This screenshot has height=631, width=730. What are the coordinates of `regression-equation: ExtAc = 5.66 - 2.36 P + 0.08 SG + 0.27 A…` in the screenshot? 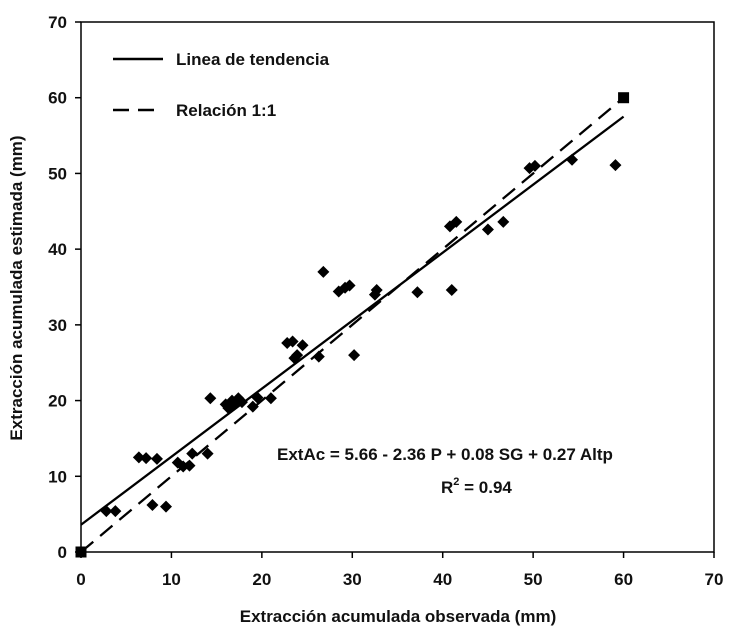 It's located at (445, 454).